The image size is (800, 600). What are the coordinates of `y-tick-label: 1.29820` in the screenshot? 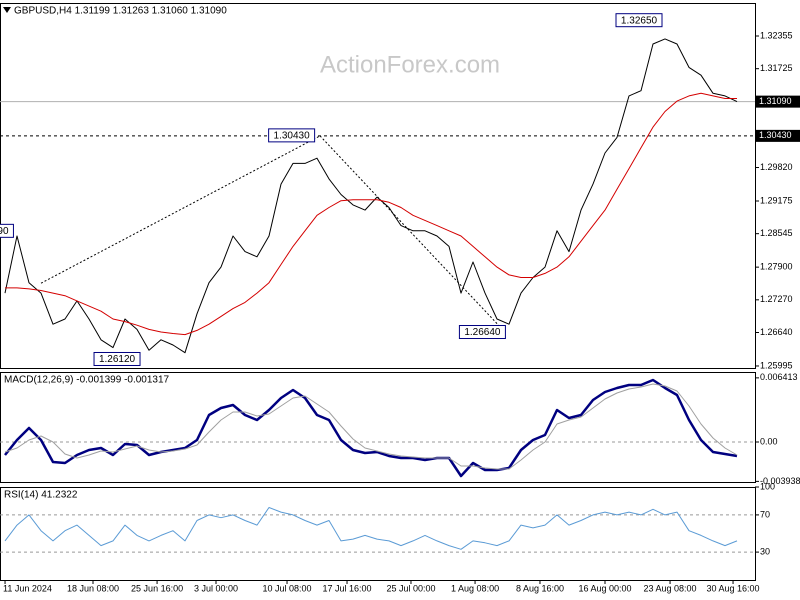 It's located at (776, 167).